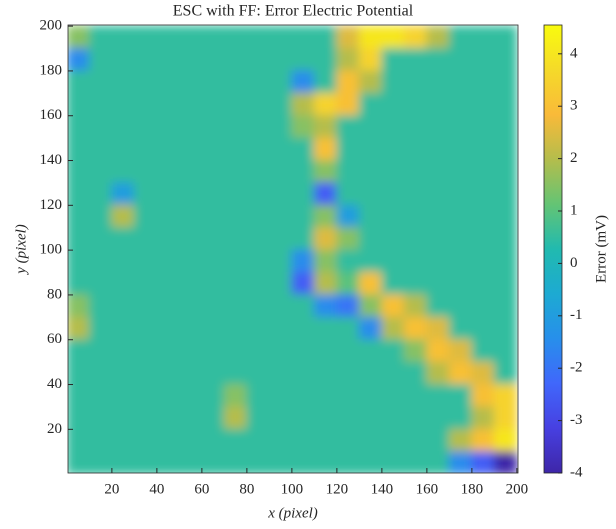 This screenshot has height=529, width=616. What do you see at coordinates (382, 489) in the screenshot?
I see `x-tick-label: 140` at bounding box center [382, 489].